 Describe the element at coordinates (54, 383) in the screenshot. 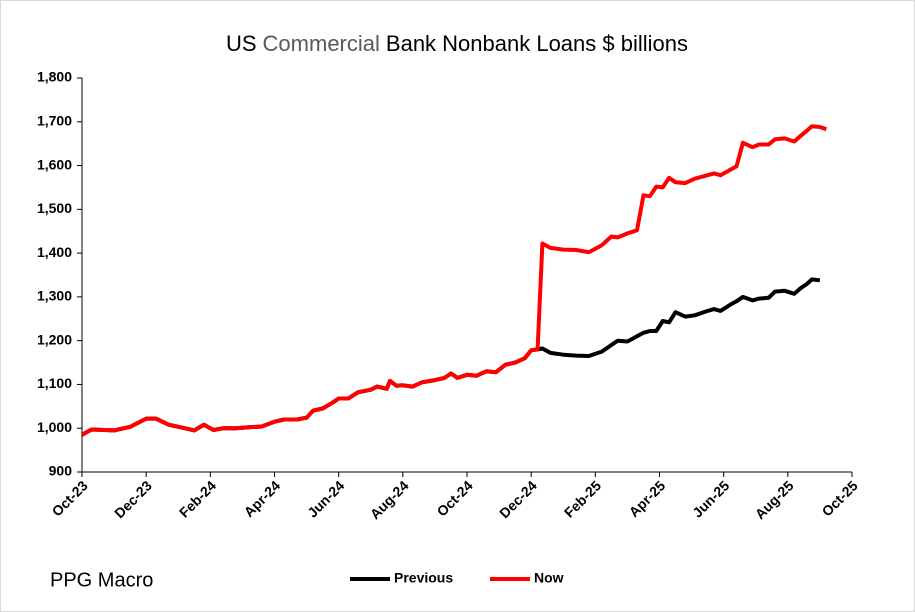

I see `y-tick-label: 1,100` at that location.